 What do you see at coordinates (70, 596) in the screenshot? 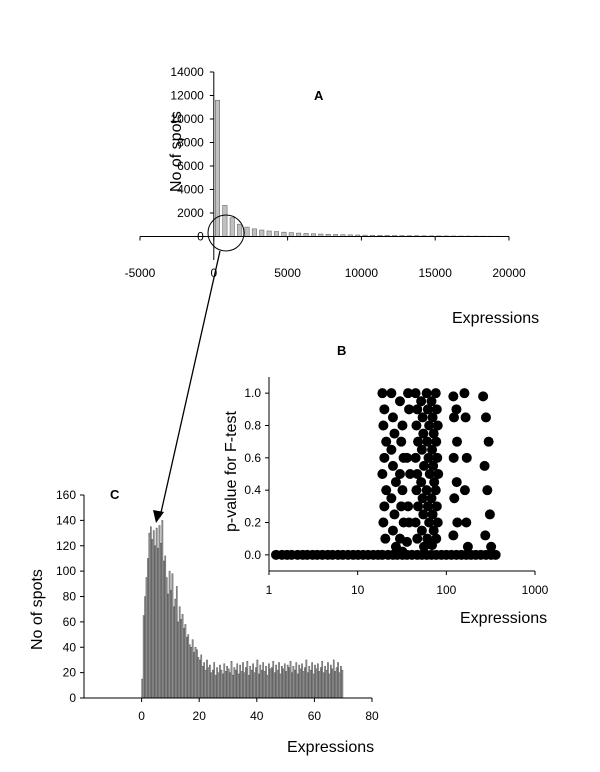
I see `panel-c-y-ticks: 0 20 40 60 80 100 120 140 160` at bounding box center [70, 596].